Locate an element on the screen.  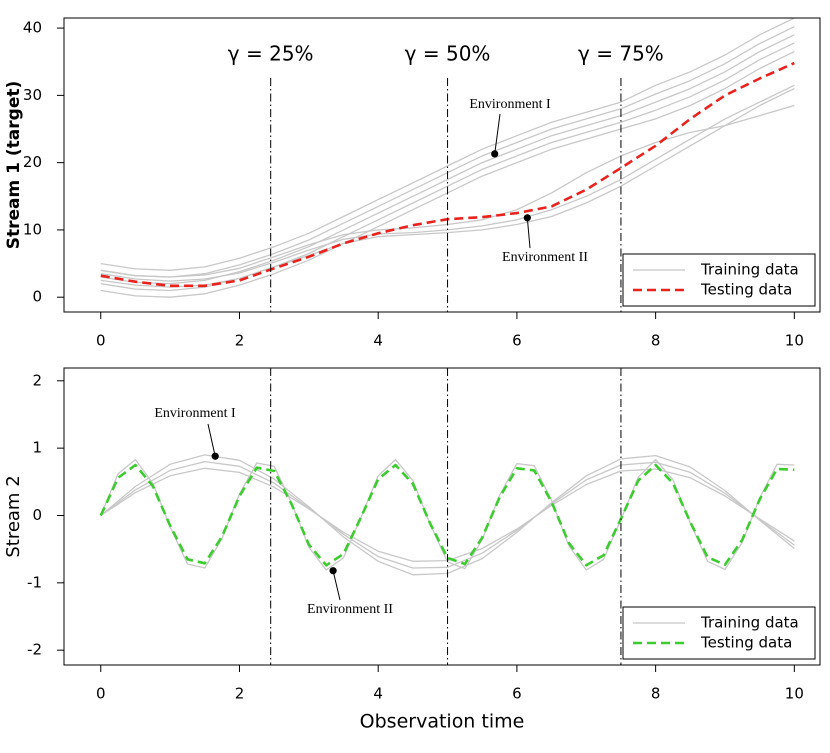
y-tick-label: -2 is located at coordinates (34, 650).